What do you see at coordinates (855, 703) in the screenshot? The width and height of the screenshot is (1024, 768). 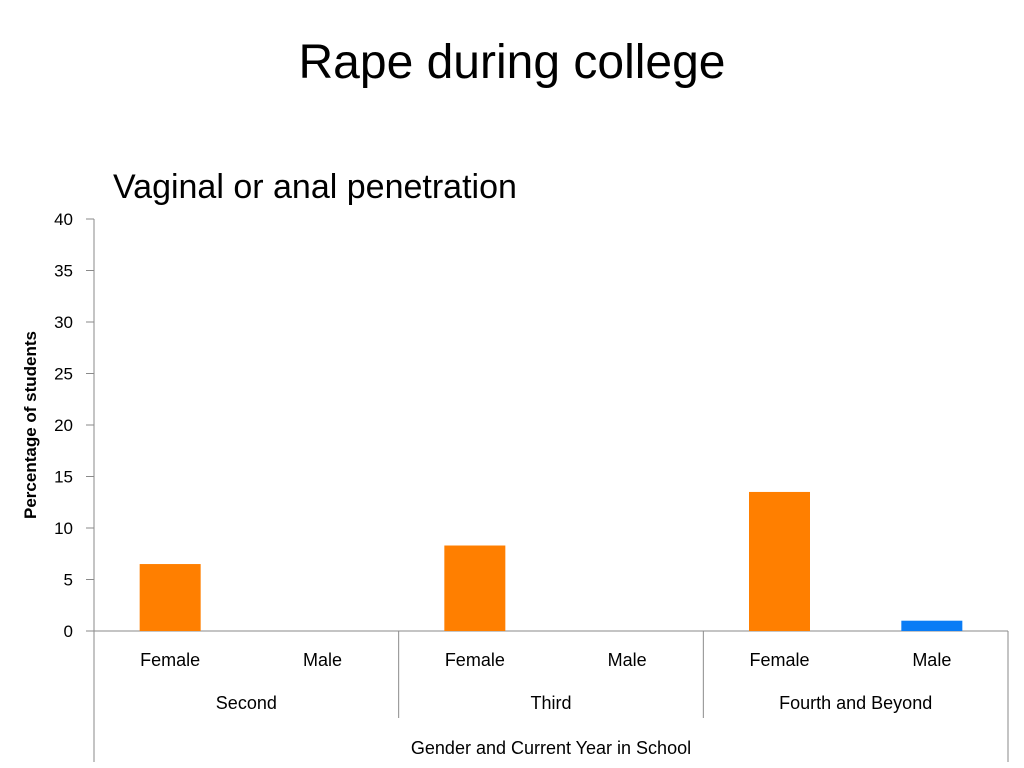 I see `x-group-label: Fourth and Beyond` at bounding box center [855, 703].